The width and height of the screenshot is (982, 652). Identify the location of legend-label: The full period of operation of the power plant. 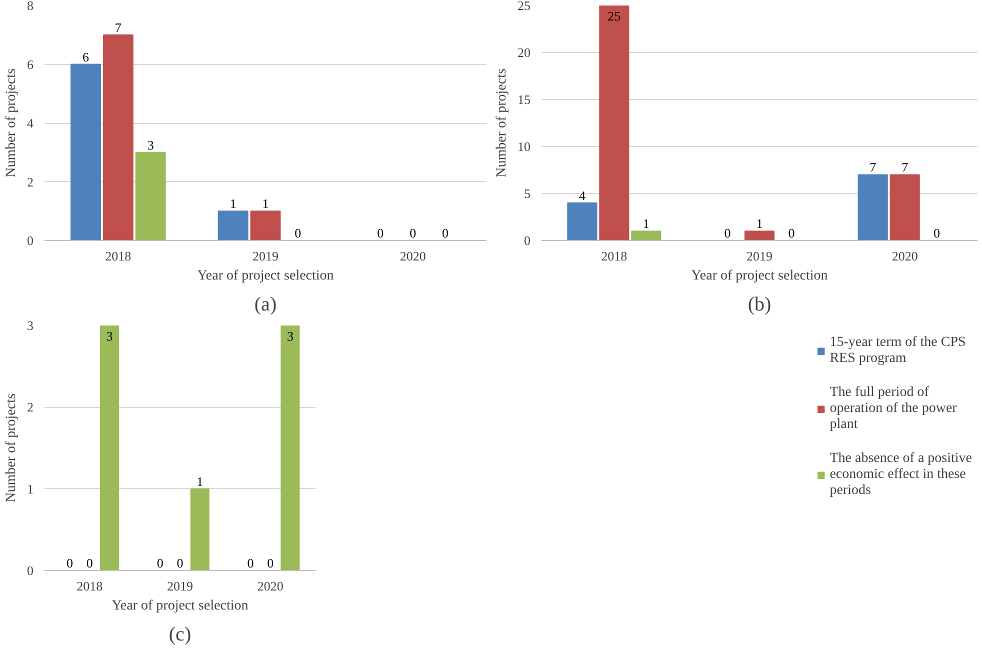
(893, 409).